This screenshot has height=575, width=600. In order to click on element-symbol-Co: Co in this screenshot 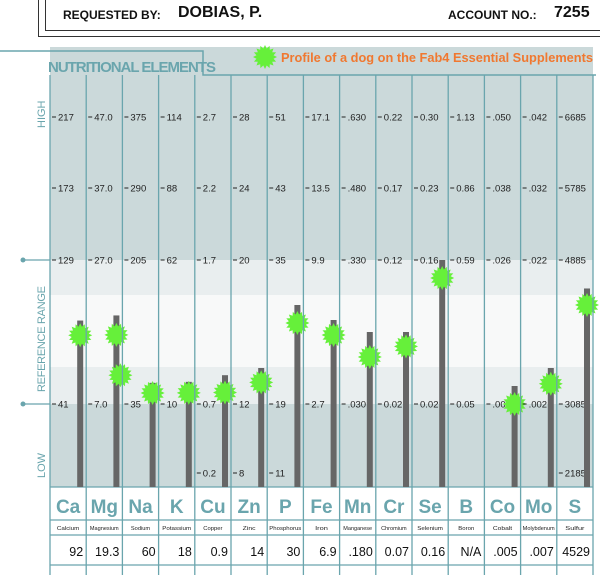, I will do `click(502, 507)`.